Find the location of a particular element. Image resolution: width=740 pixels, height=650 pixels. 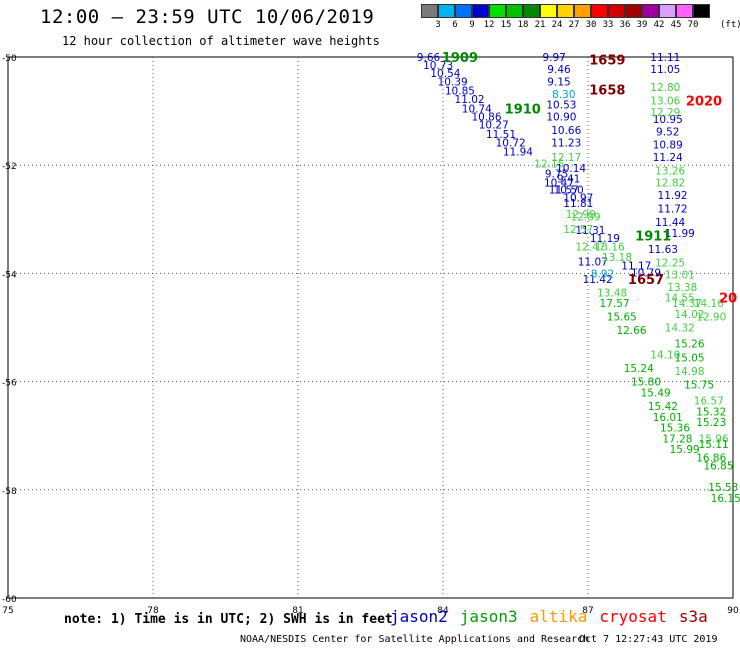

wave-height-label: 15.05 is located at coordinates (689, 358).